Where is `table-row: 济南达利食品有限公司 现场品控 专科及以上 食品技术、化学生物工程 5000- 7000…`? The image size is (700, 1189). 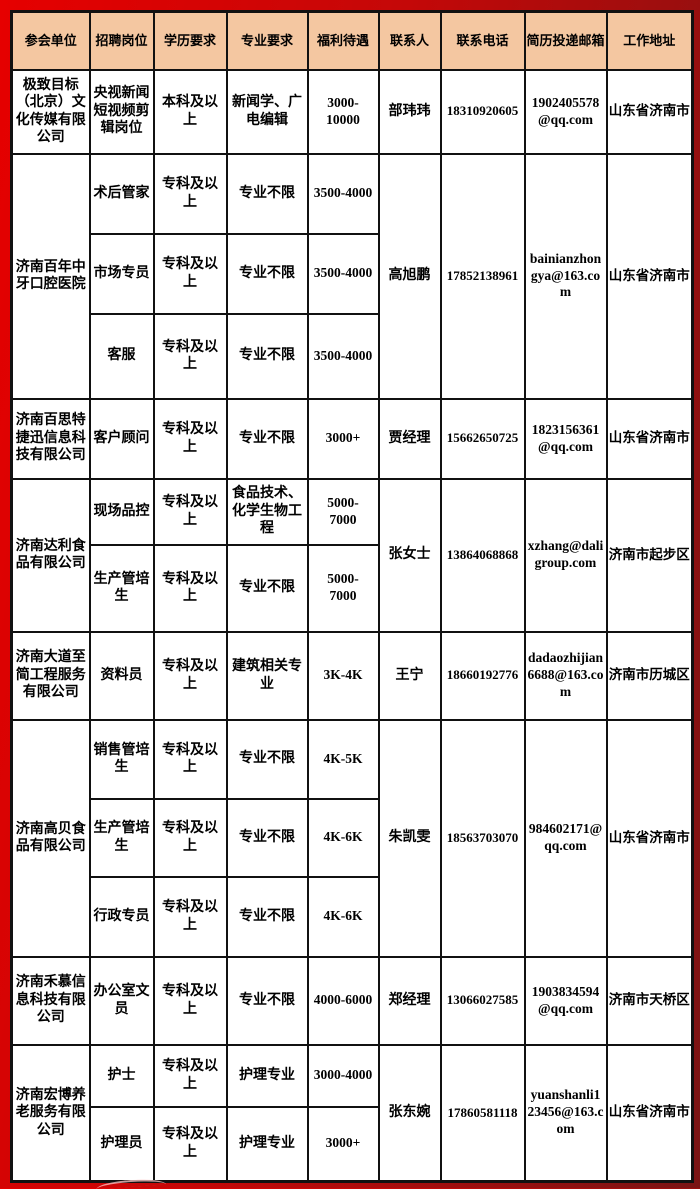 table-row: 济南达利食品有限公司 现场品控 专科及以上 食品技术、化学生物工程 5000- 7000… is located at coordinates (352, 555).